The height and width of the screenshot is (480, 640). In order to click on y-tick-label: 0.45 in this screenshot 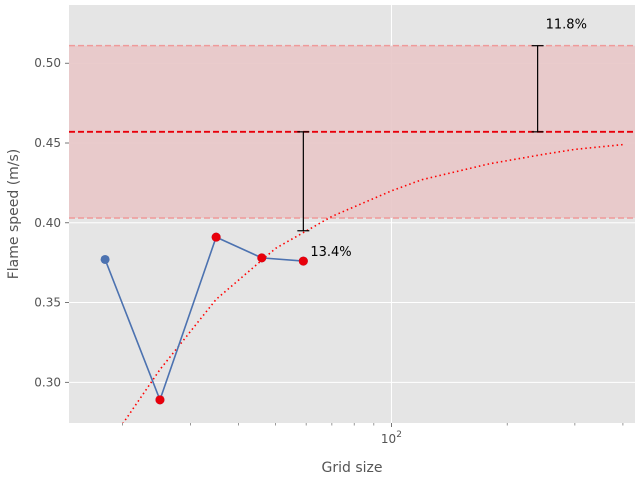, I will do `click(47, 143)`.